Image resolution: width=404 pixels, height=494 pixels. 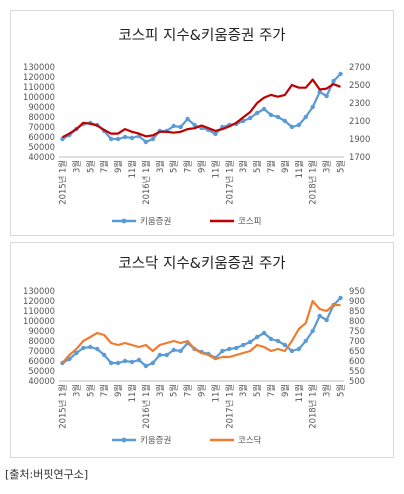 I want to click on right-axis-tick: 550, so click(x=357, y=371).